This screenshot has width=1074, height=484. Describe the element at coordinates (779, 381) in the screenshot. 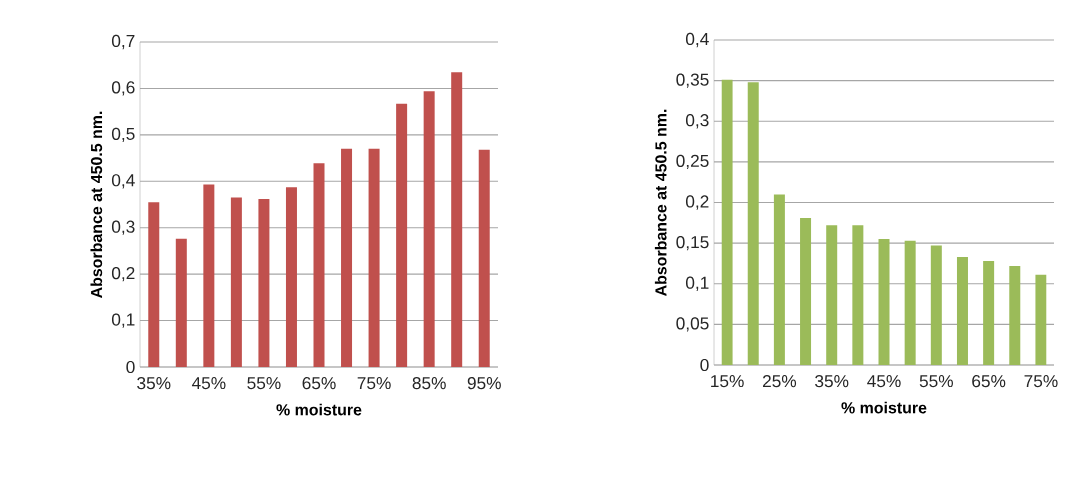

I see `x-tick-label: 25%` at that location.